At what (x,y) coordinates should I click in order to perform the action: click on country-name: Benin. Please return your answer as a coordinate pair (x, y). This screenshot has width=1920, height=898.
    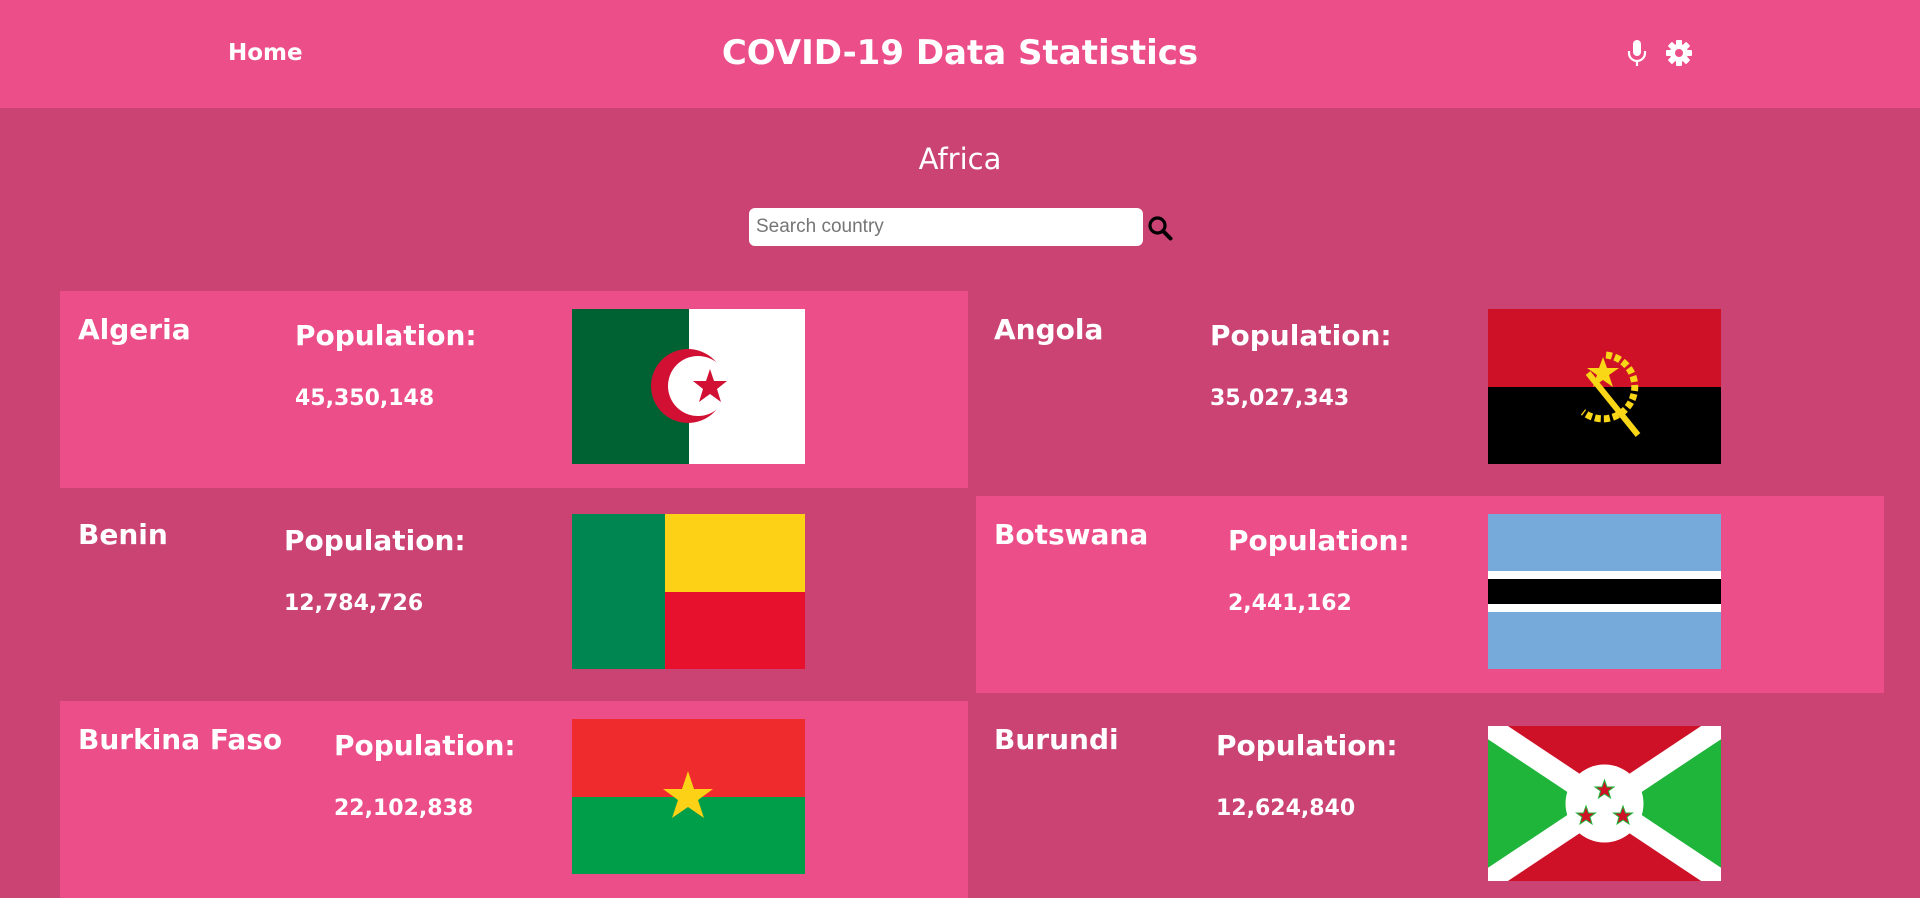
    Looking at the image, I should click on (123, 534).